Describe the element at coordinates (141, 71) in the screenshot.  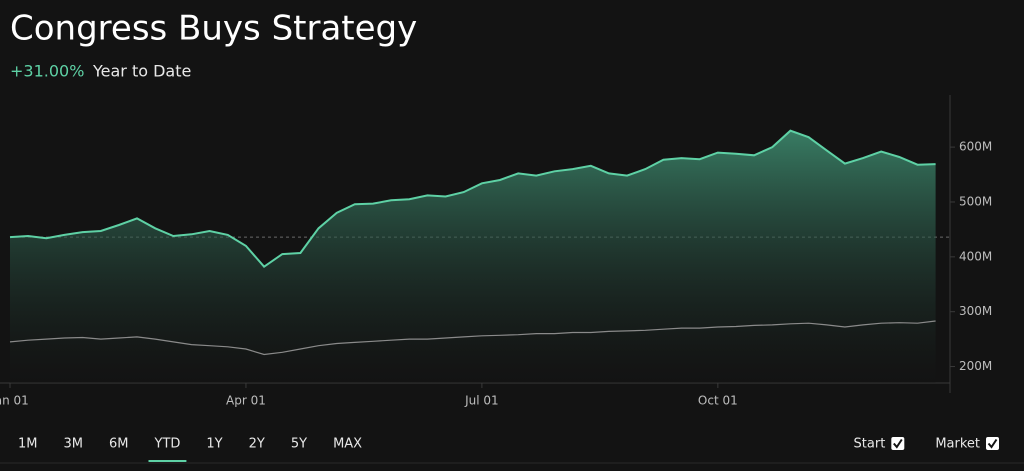
I see `subtitle: Year to Date` at that location.